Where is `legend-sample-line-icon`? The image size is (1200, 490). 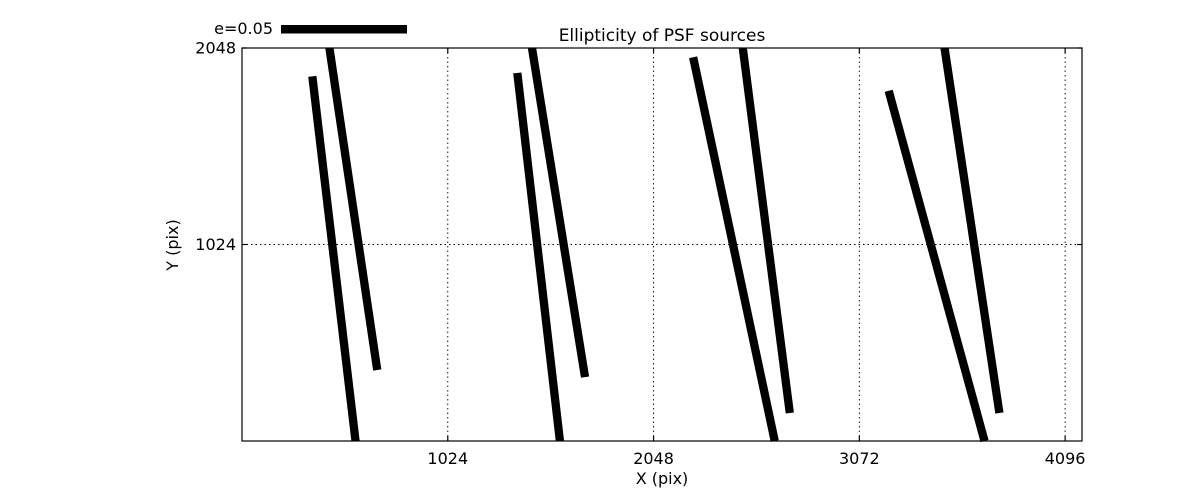
legend-sample-line-icon is located at coordinates (344, 29).